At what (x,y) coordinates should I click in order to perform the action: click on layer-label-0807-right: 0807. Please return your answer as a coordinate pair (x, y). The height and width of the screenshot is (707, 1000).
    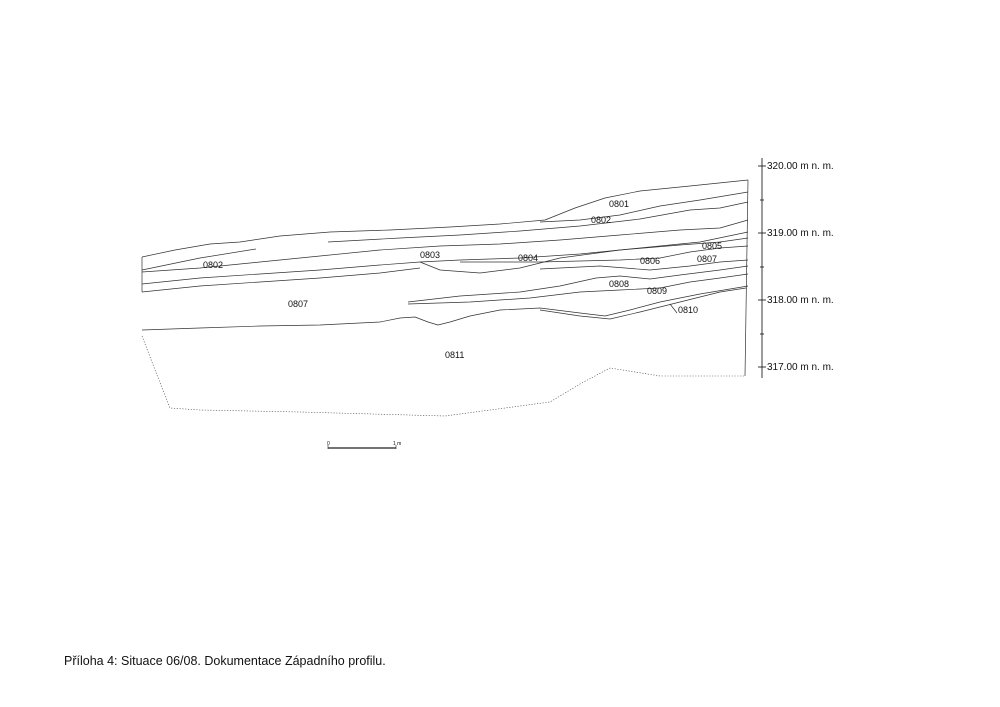
    Looking at the image, I should click on (707, 259).